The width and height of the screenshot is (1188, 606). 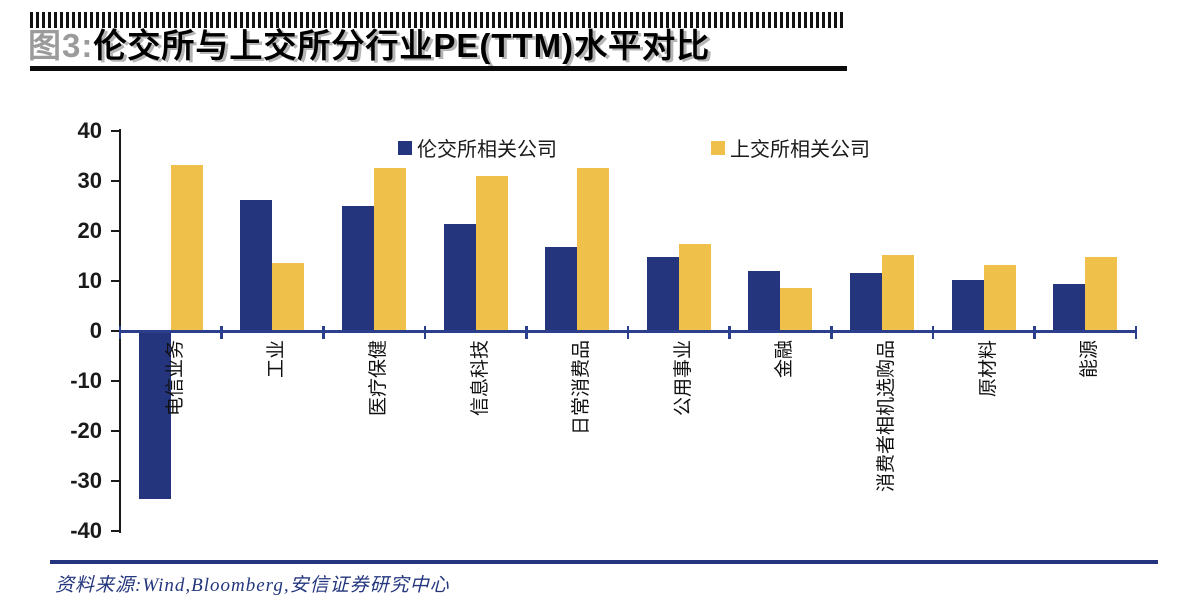 I want to click on category-label: 金融, so click(x=785, y=359).